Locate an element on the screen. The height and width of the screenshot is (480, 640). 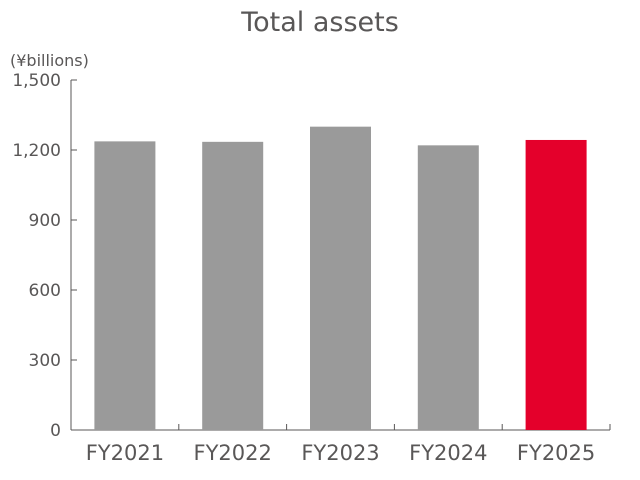
x-tick-label: FY2024 is located at coordinates (448, 453).